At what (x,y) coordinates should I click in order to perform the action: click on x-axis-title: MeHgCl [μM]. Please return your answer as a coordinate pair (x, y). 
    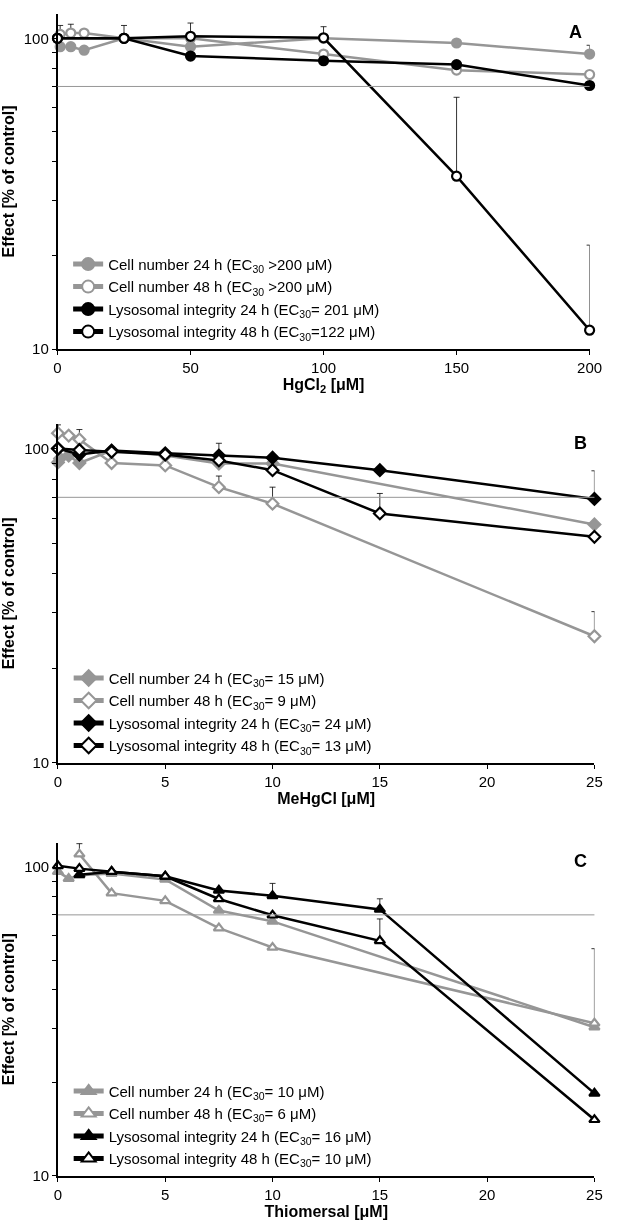
    Looking at the image, I should click on (326, 798).